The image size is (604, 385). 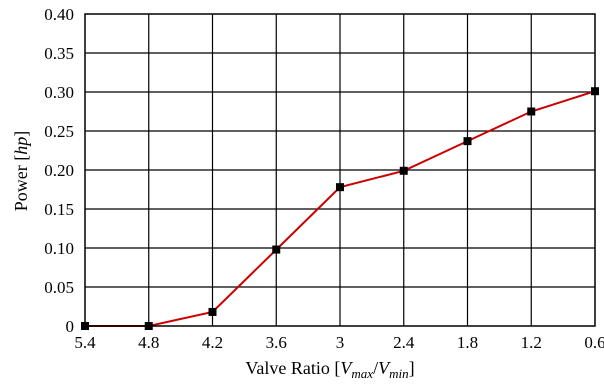 I want to click on x-tick-label: 5.4, so click(x=85, y=342).